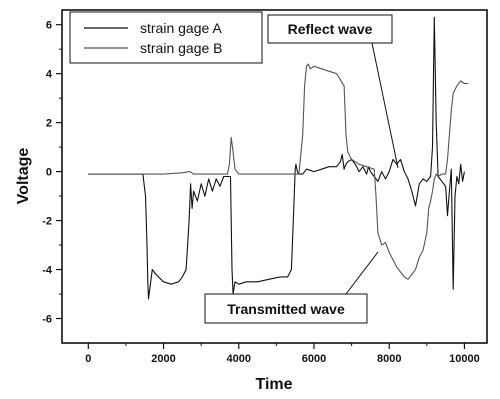 This screenshot has height=399, width=500. I want to click on legend-label-strain-gage-a: strain gage A, so click(181, 28).